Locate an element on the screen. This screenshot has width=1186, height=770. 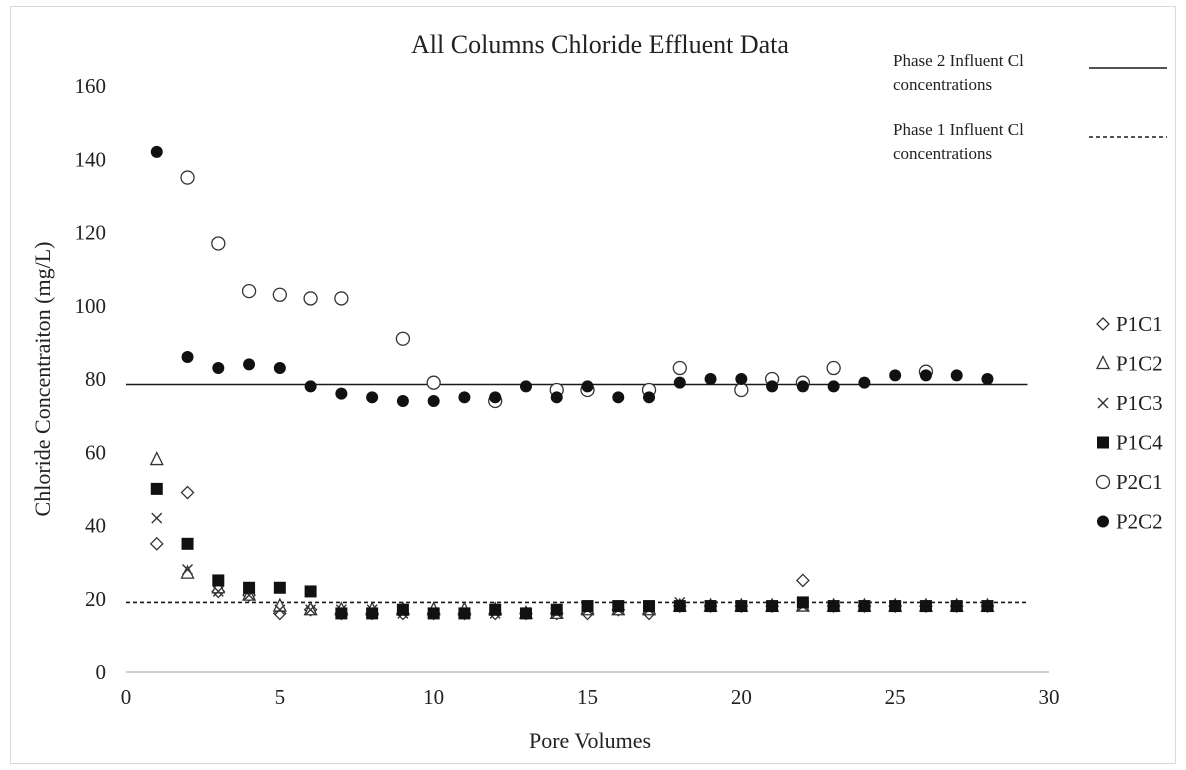
legend-marker-p1c1 is located at coordinates (1103, 324).